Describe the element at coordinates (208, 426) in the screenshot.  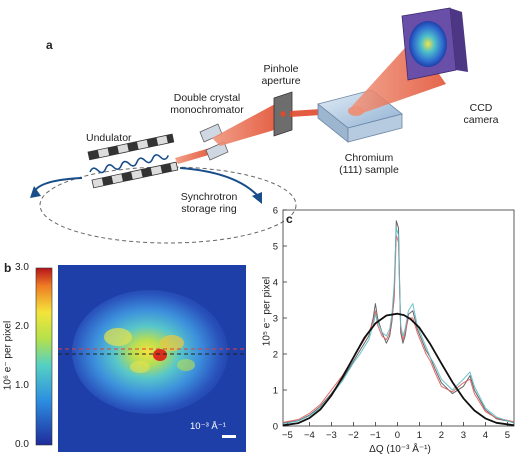
I see `scale-bar-label: 10⁻³ Å⁻¹` at that location.